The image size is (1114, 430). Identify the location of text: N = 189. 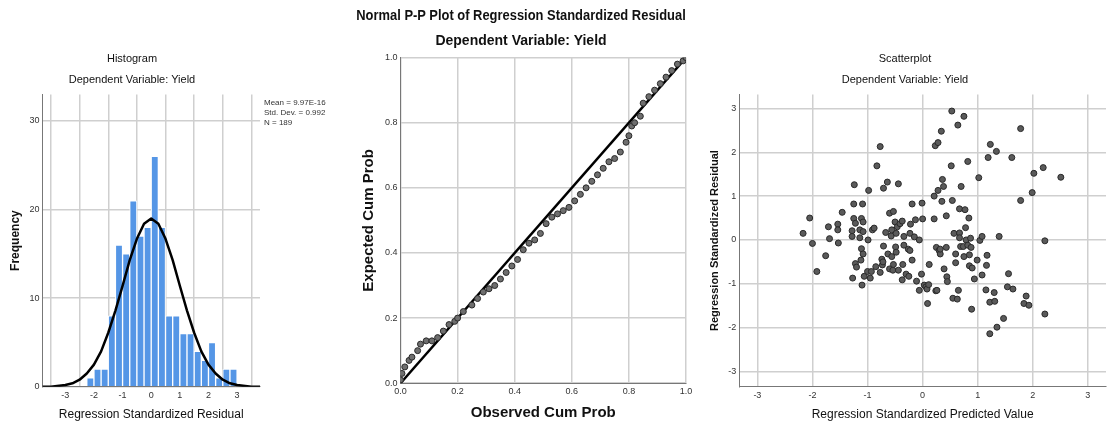
(278, 122).